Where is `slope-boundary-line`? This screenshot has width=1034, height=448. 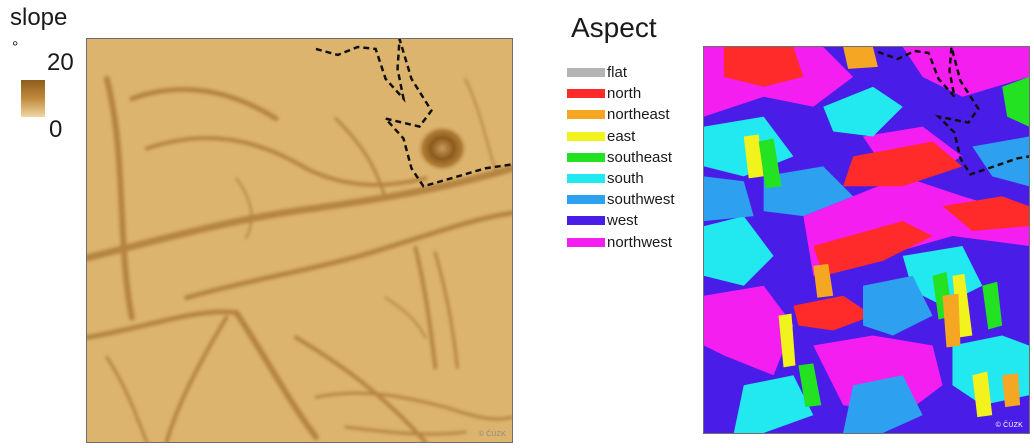
slope-boundary-line is located at coordinates (413, 113).